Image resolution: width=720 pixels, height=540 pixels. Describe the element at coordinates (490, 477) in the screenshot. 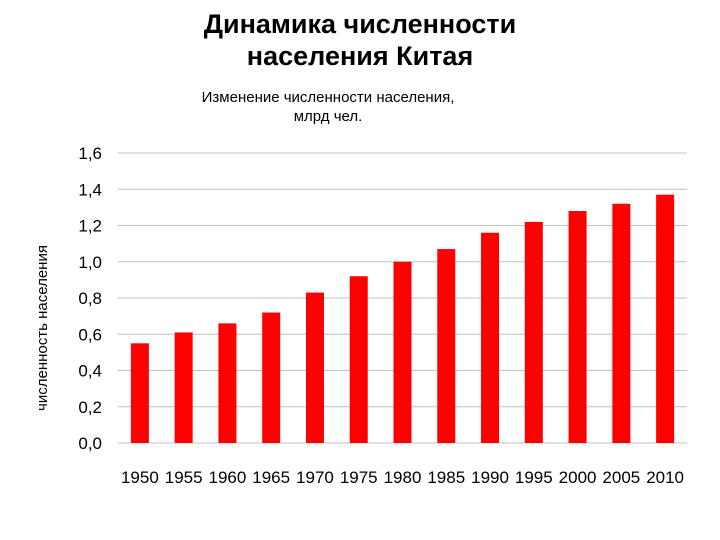

I see `x-tick-label-1990: 1990` at that location.